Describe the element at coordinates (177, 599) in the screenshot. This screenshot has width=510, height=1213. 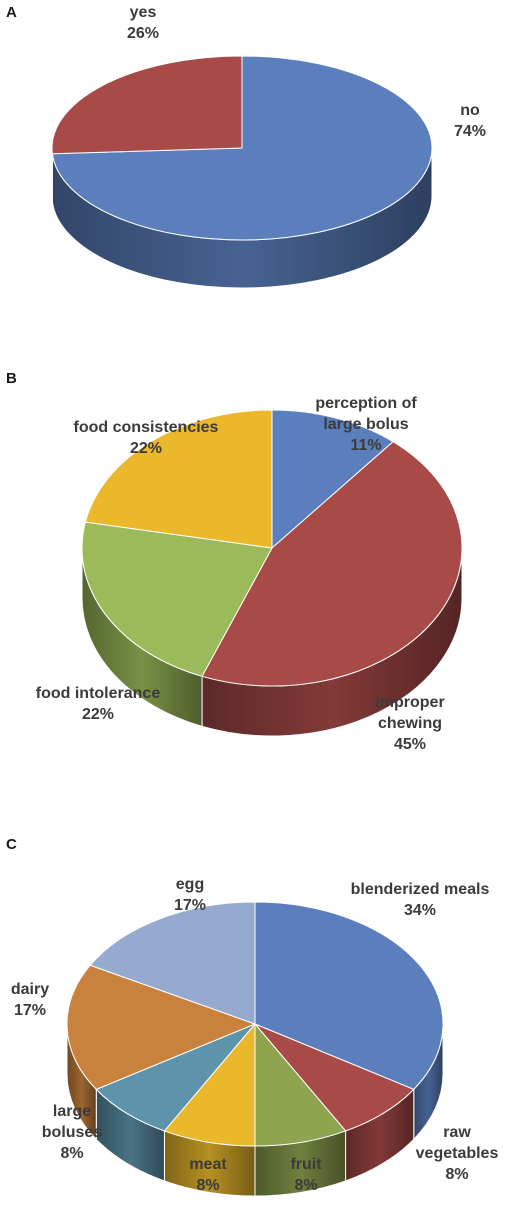
I see `pie-slice-food-intolerance` at that location.